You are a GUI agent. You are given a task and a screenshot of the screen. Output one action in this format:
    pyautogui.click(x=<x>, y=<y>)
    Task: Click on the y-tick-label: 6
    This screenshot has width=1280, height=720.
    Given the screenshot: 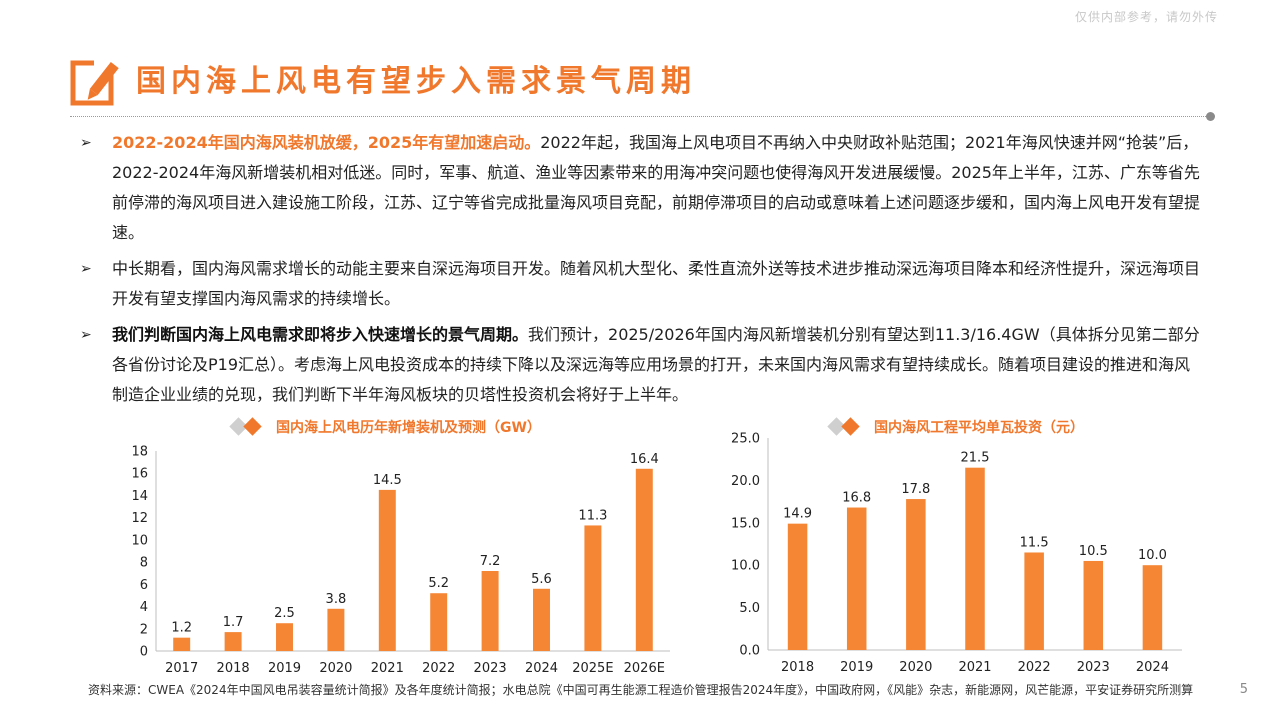 What is the action you would take?
    pyautogui.click(x=144, y=585)
    